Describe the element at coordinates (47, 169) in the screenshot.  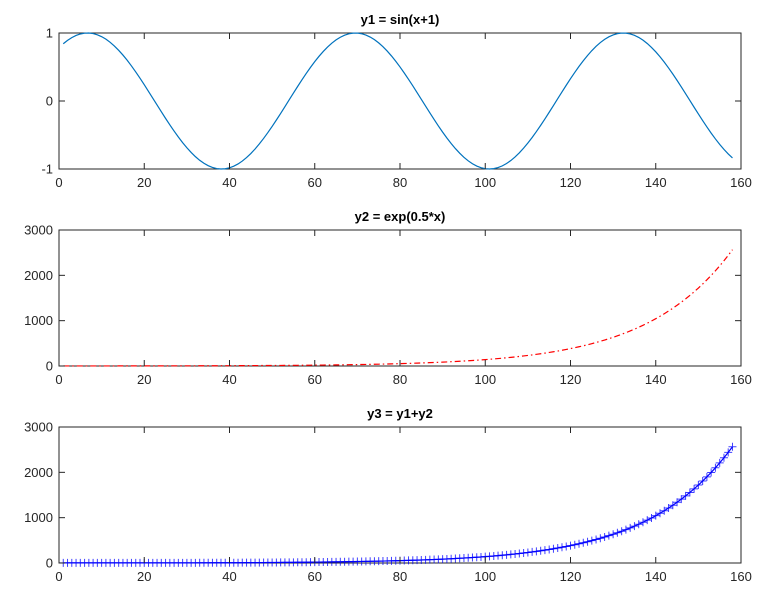
I see `y-tick-label: -1` at that location.